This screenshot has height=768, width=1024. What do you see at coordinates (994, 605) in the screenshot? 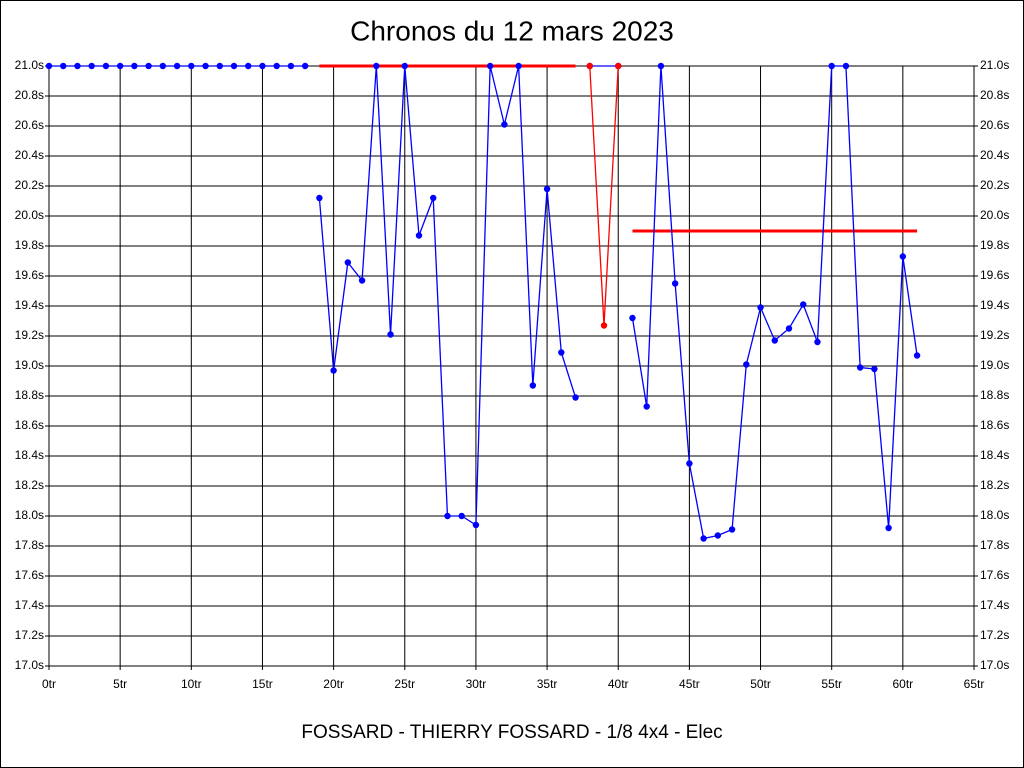
I see `y2-tick-label: 17.4s` at bounding box center [994, 605].